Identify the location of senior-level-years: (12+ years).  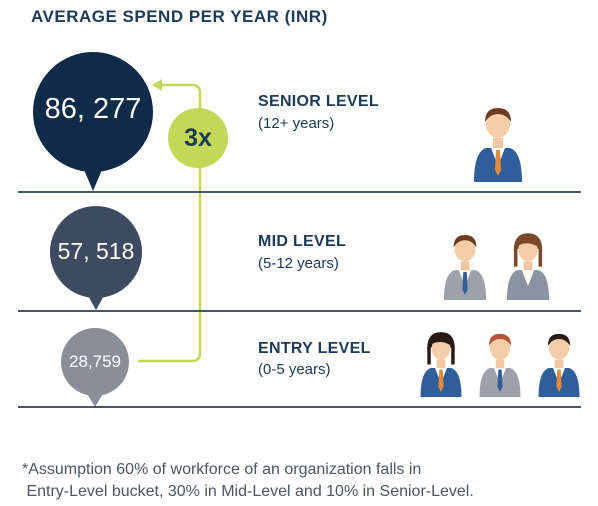
(296, 123).